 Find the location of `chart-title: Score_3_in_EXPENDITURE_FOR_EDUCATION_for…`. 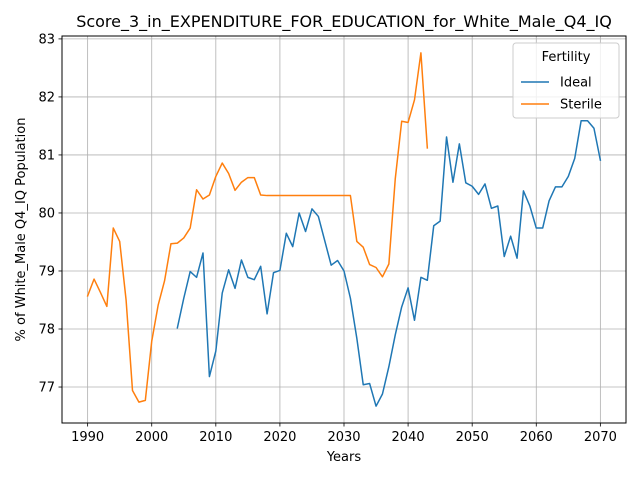

chart-title: Score_3_in_EXPENDITURE_FOR_EDUCATION_for… is located at coordinates (344, 22).